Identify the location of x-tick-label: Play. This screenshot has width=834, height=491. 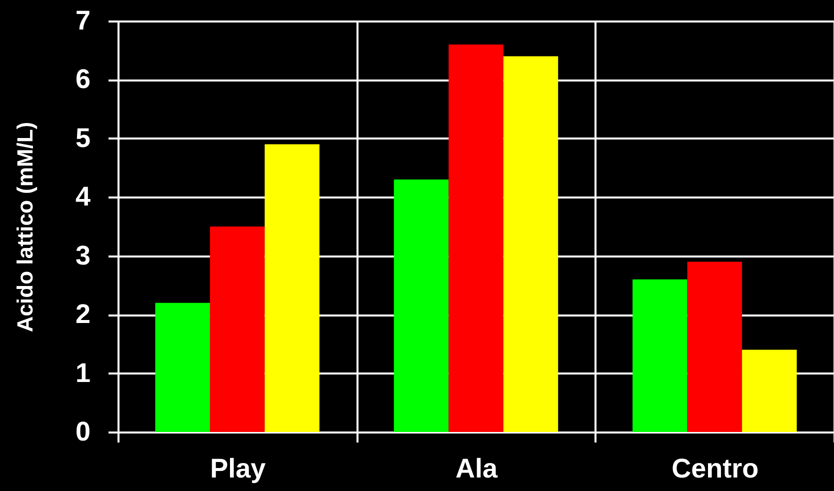
(238, 469).